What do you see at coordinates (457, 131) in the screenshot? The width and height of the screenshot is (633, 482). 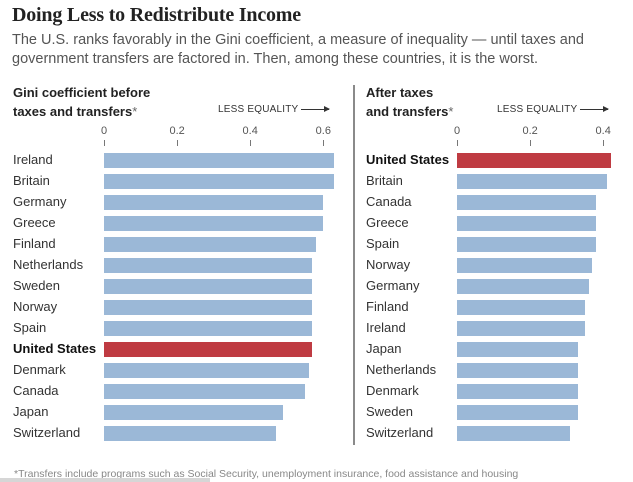 I see `right-tick-label: 0` at bounding box center [457, 131].